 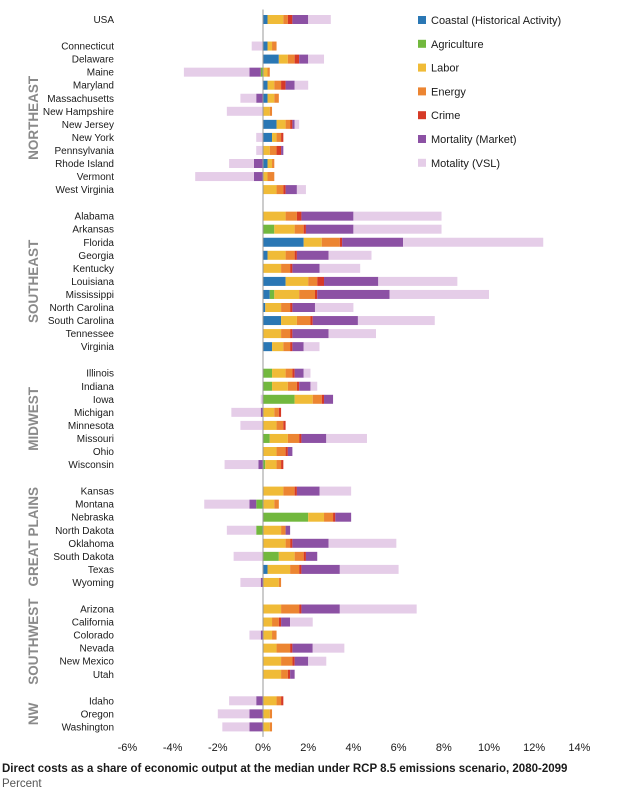 What do you see at coordinates (291, 268) in the screenshot?
I see `bar-kentucky-crime` at bounding box center [291, 268].